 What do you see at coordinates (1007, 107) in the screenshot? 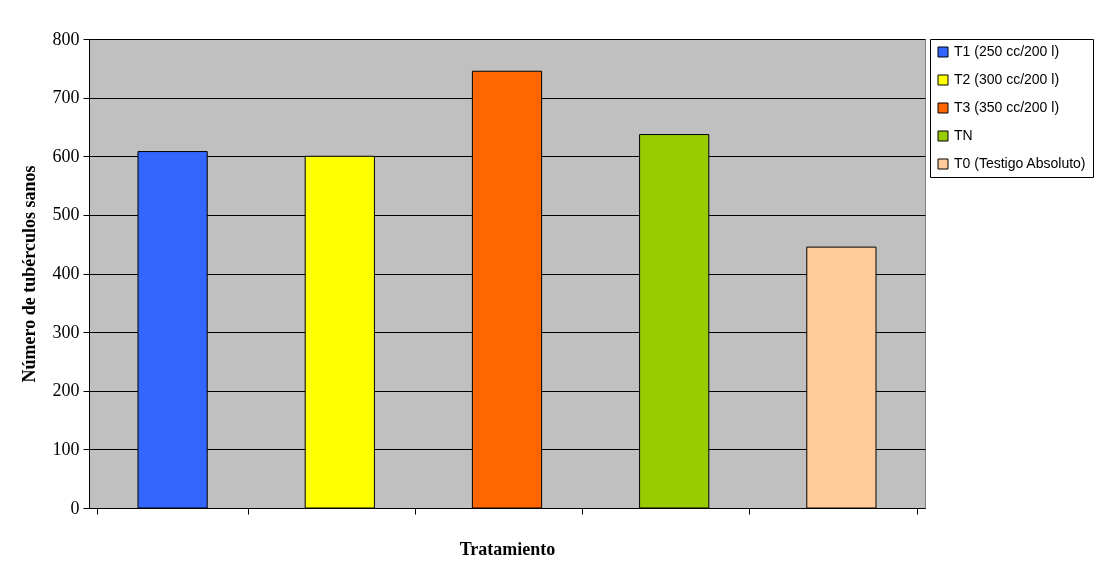
I see `legend-label: T3 (350 cc/200 l)` at bounding box center [1007, 107].